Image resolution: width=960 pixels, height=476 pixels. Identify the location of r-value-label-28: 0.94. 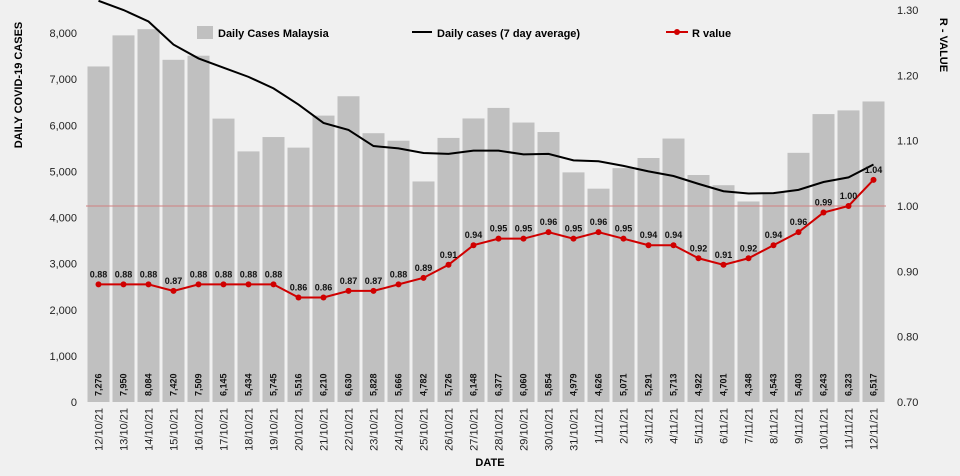
(774, 235).